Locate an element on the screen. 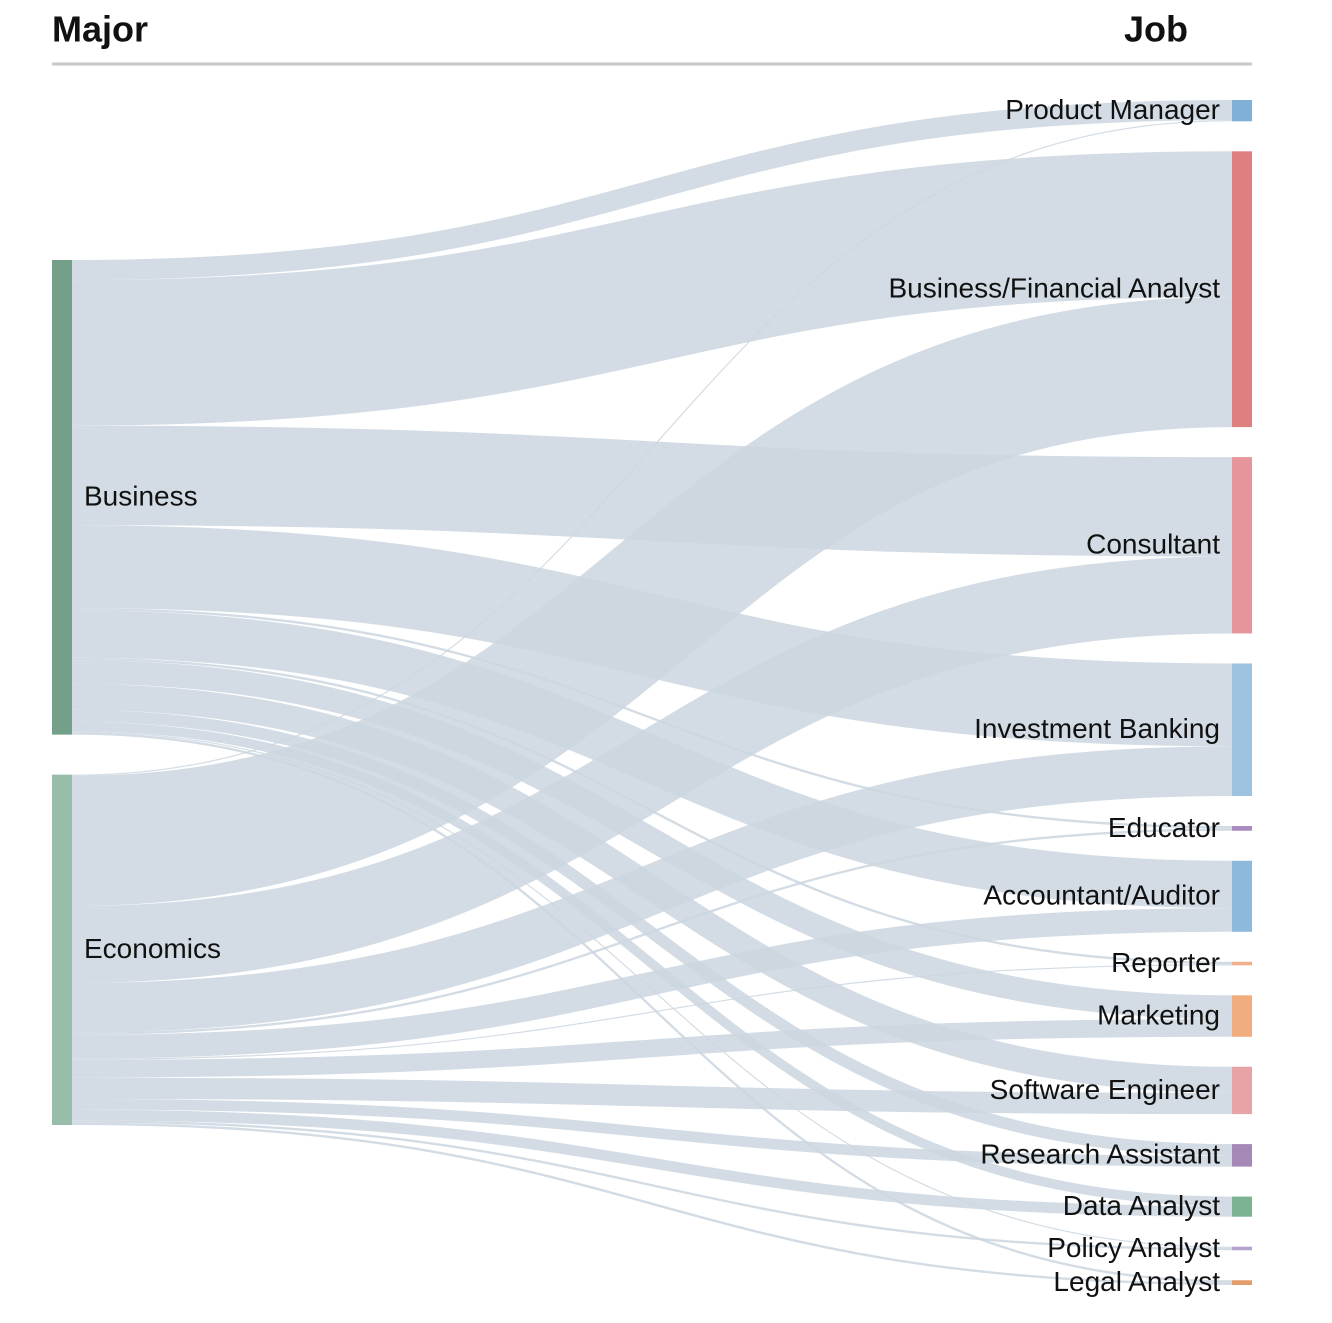 This screenshot has height=1323, width=1332. node-label: Data Analyst is located at coordinates (1141, 1205).